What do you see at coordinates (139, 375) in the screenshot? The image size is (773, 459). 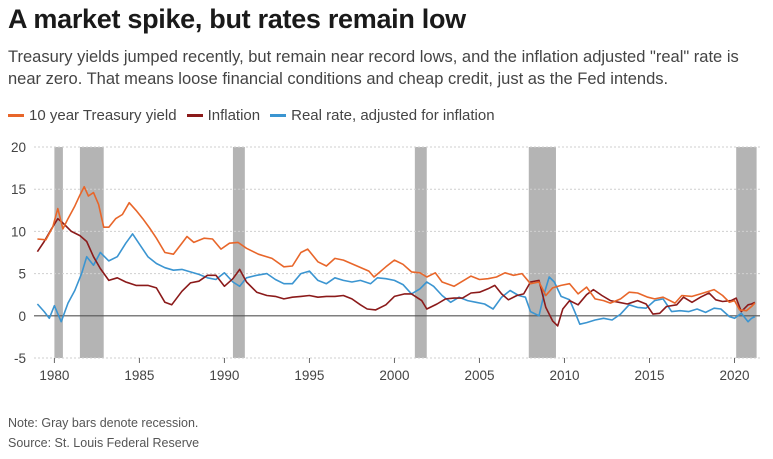 I see `x-tick-label: 1985` at bounding box center [139, 375].